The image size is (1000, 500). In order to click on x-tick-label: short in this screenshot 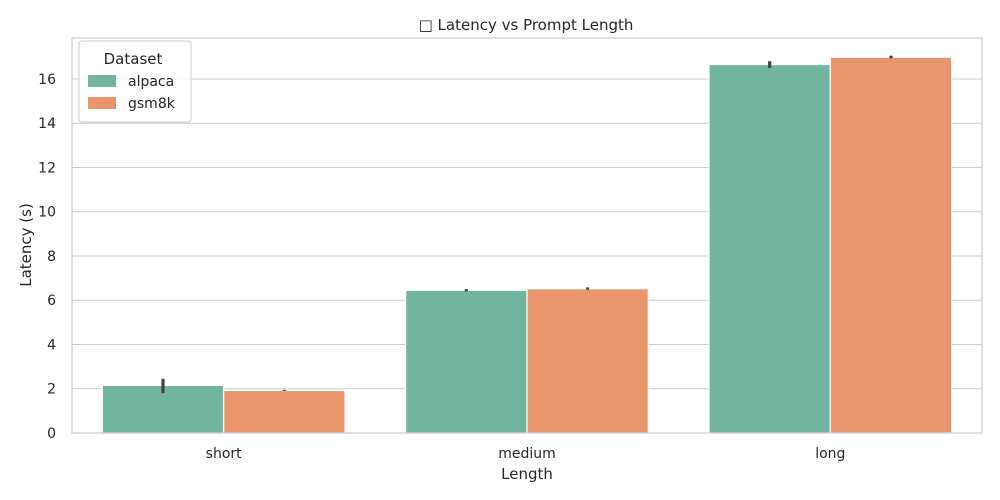, I will do `click(224, 454)`.